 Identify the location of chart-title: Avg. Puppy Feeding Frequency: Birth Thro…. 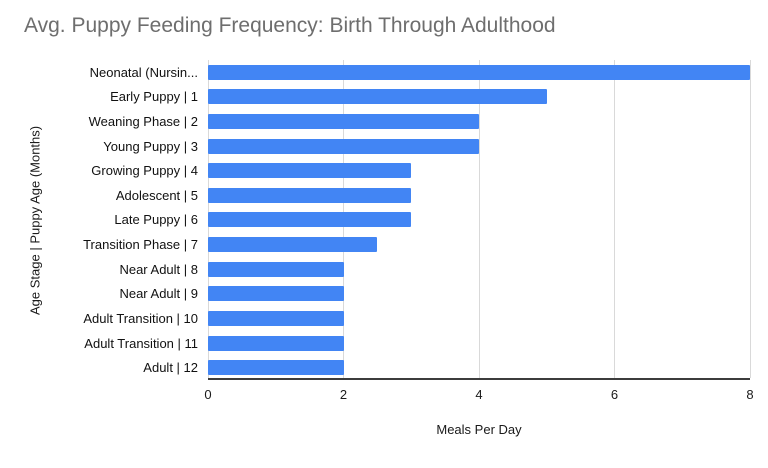
(290, 25).